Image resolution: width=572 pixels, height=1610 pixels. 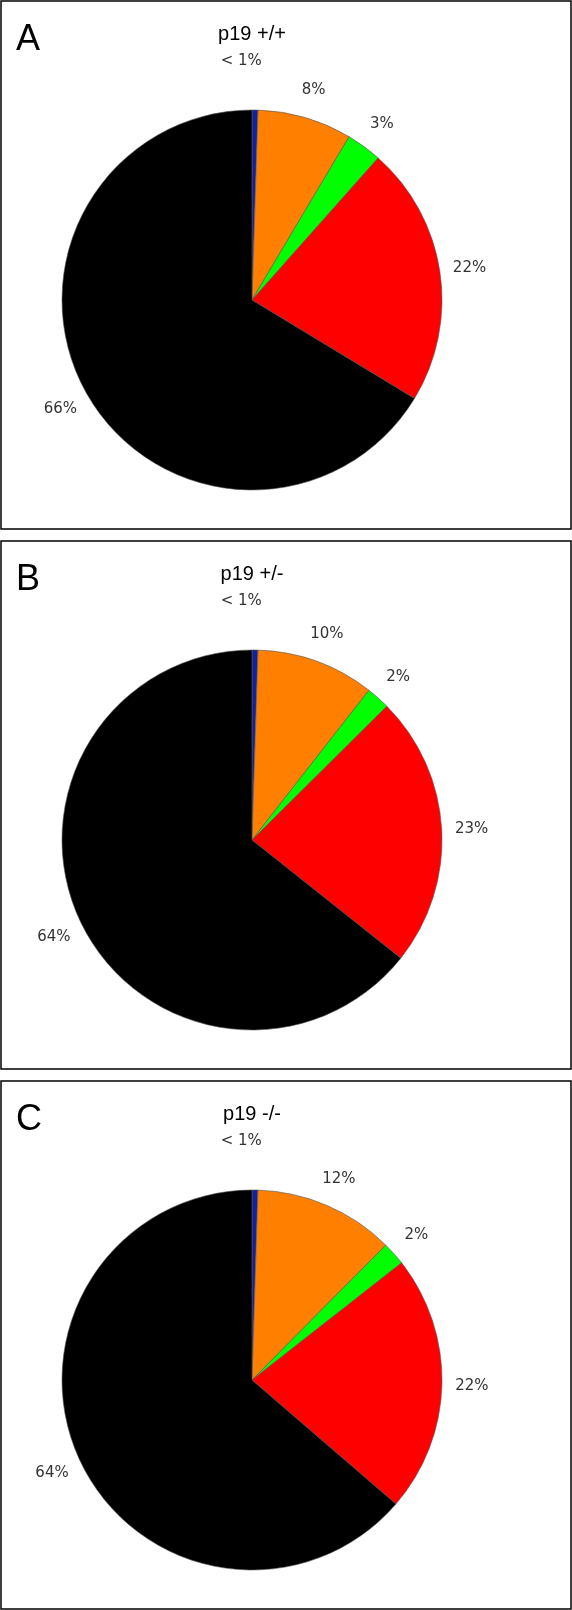 What do you see at coordinates (252, 1113) in the screenshot?
I see `chart-title: p19 -/-` at bounding box center [252, 1113].